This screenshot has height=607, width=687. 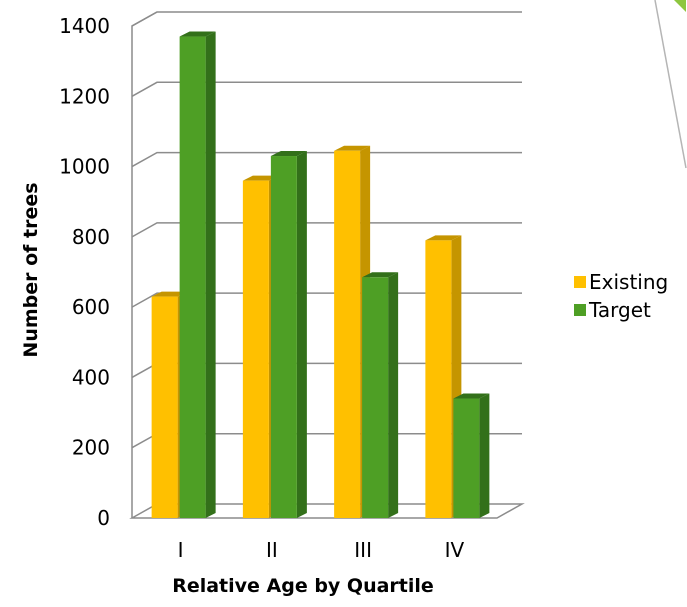 What do you see at coordinates (84, 26) in the screenshot?
I see `y-tick-label: 1400` at bounding box center [84, 26].